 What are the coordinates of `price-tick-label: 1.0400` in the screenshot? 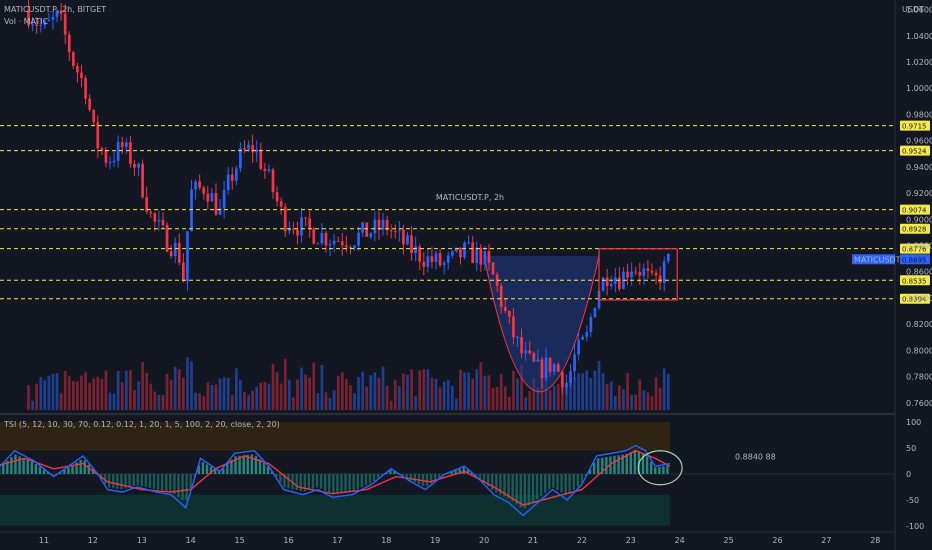 It's located at (919, 36).